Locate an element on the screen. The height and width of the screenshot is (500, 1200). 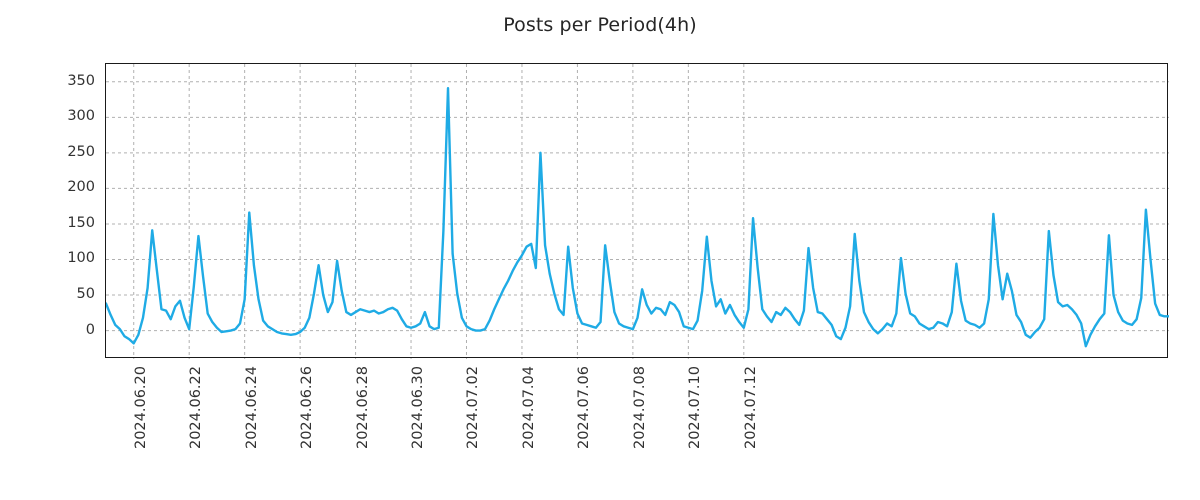
page-title: Posts per Period(4h) is located at coordinates (600, 25).